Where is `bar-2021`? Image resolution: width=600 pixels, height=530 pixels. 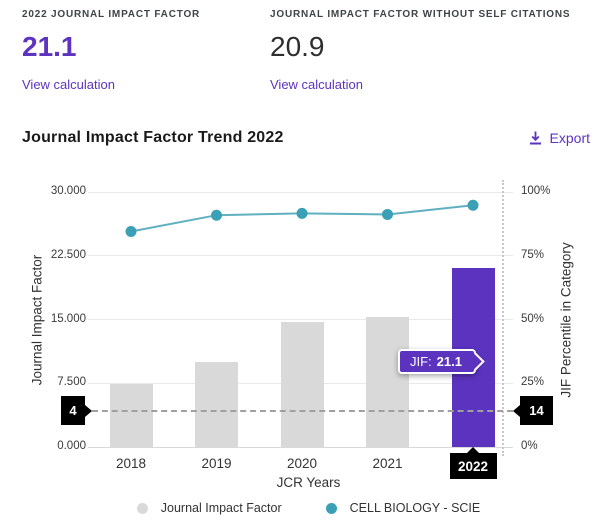 bar-2021 is located at coordinates (387, 381).